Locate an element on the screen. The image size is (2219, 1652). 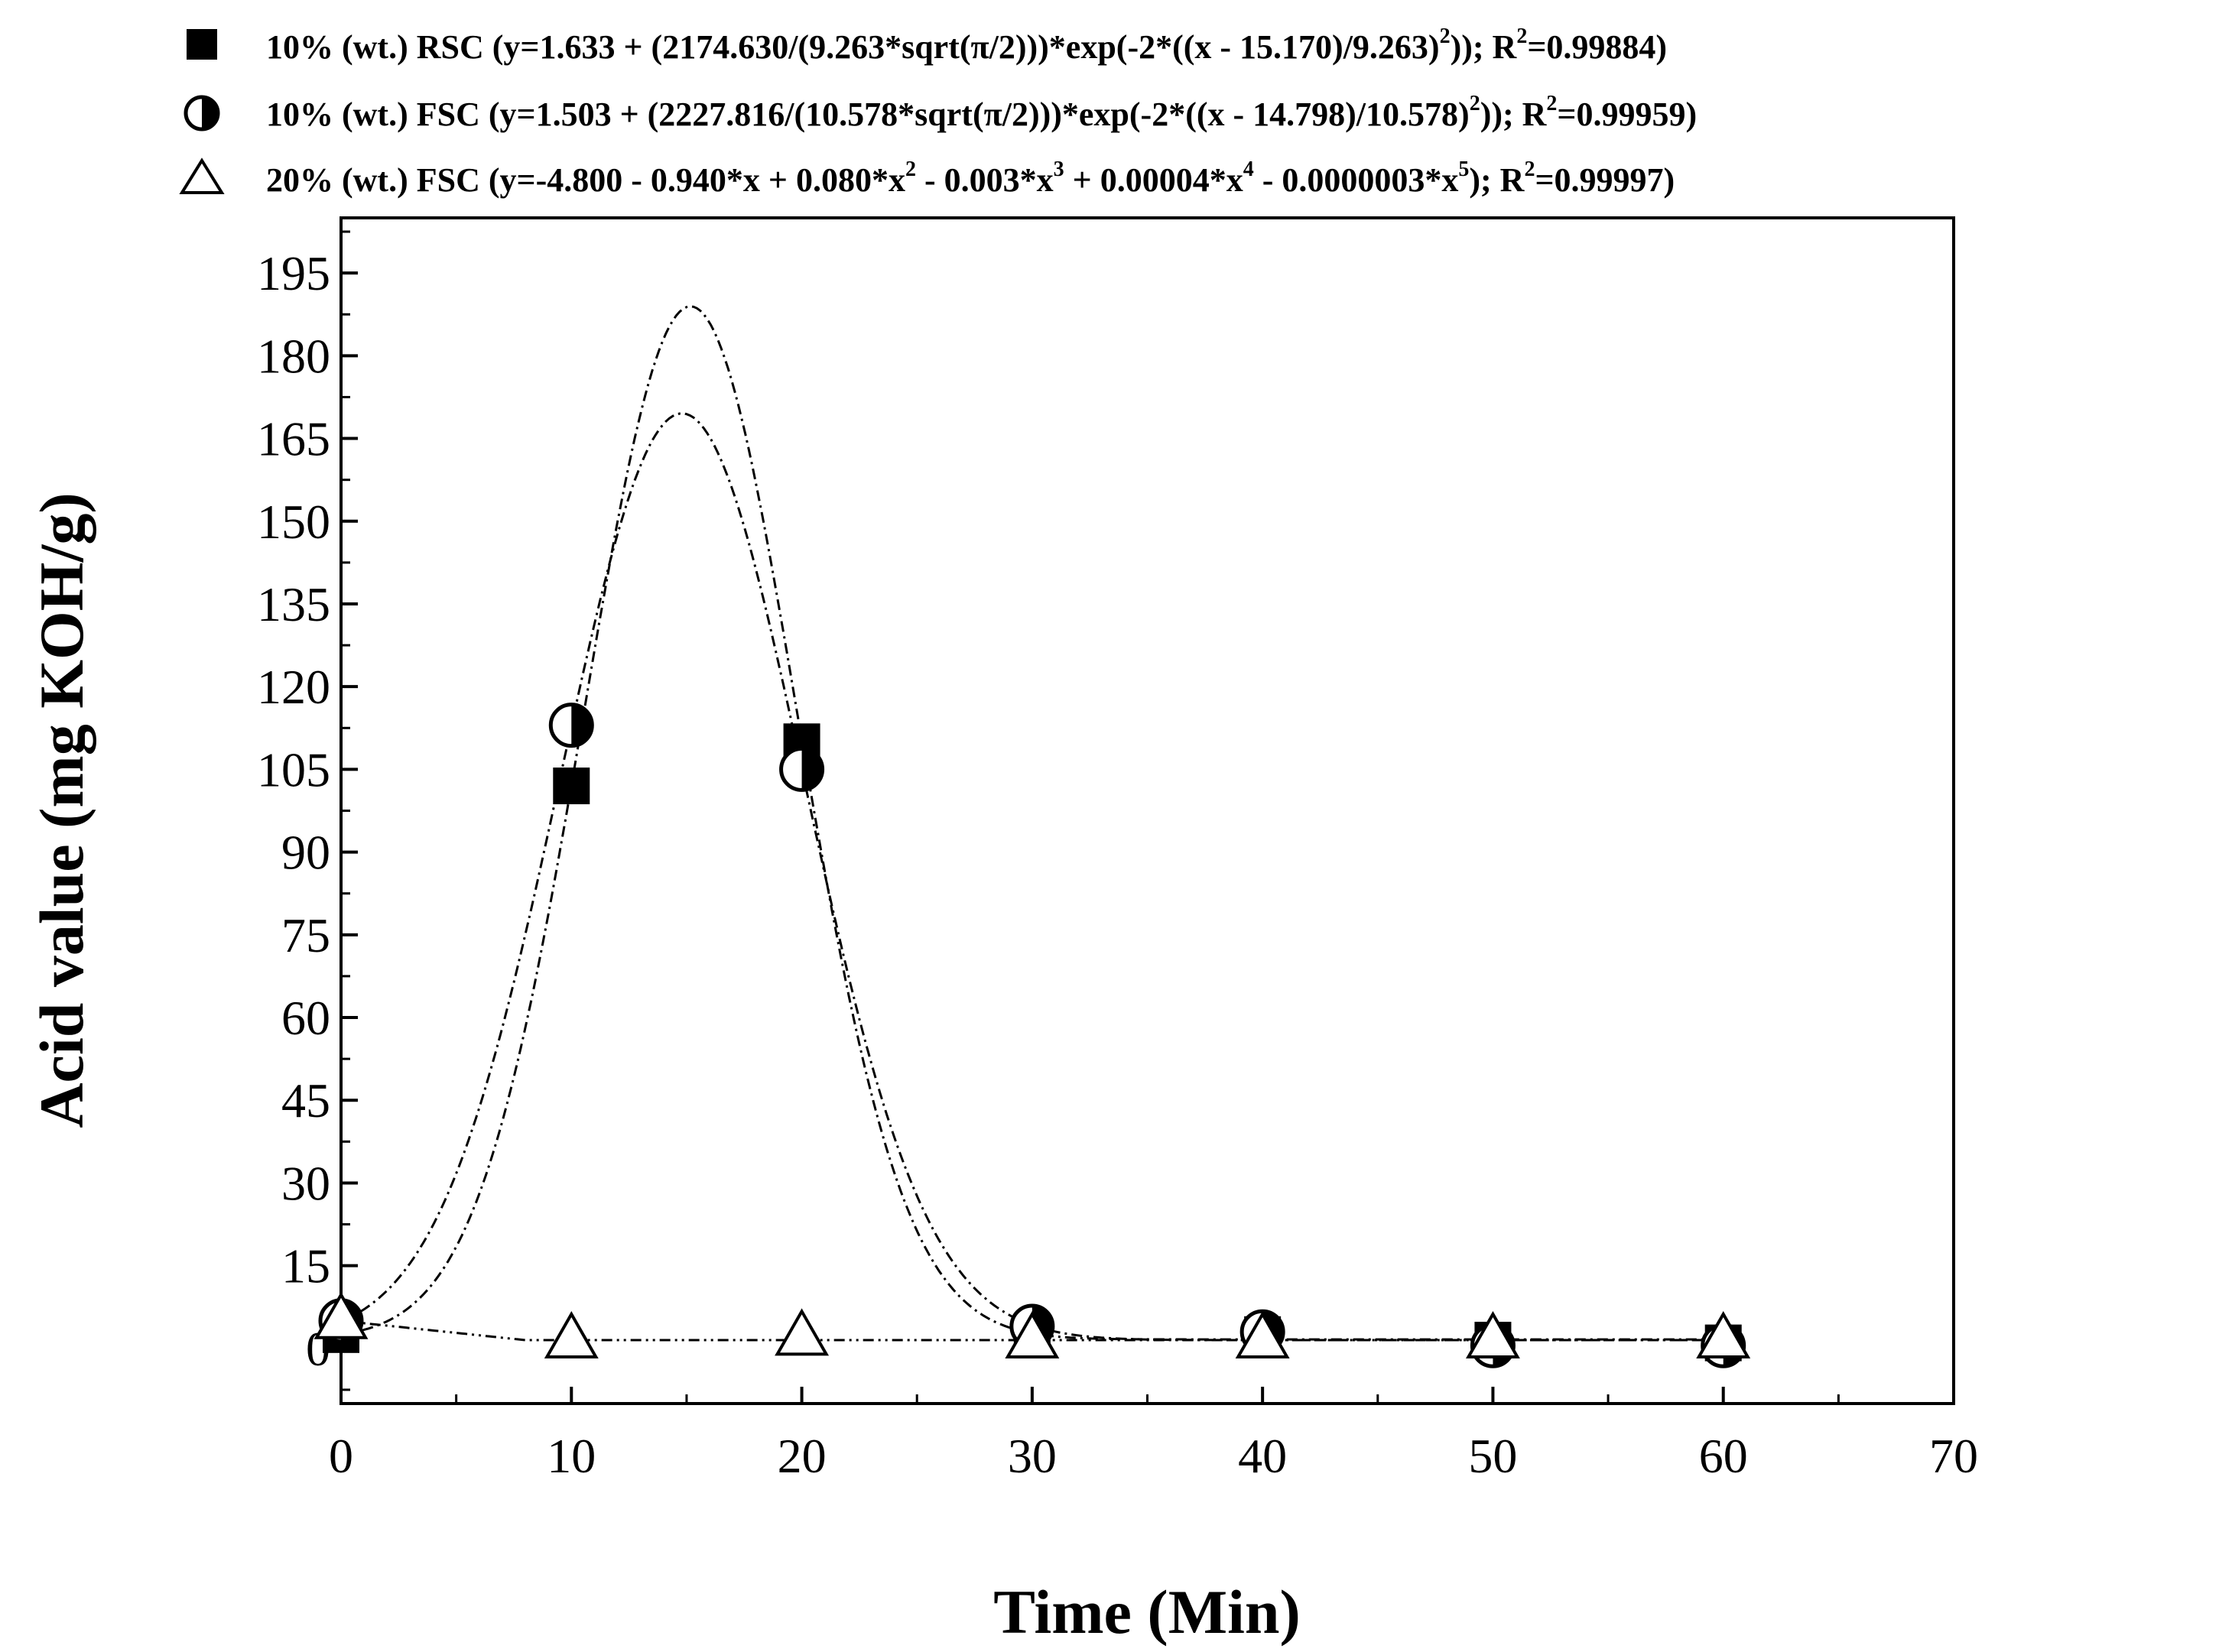
legend-fsc20-text-f: =0.99997) is located at coordinates (1605, 180).